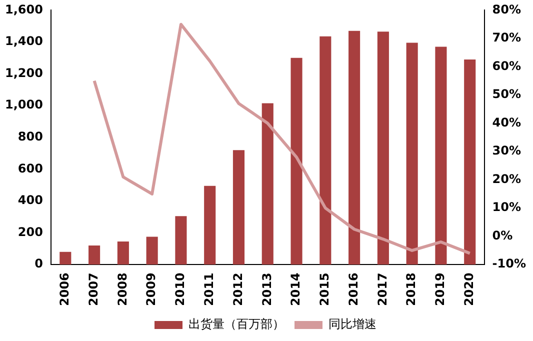 Image resolution: width=533 pixels, height=341 pixels. What do you see at coordinates (23, 73) in the screenshot?
I see `y-tick-label: 1,200` at bounding box center [23, 73].